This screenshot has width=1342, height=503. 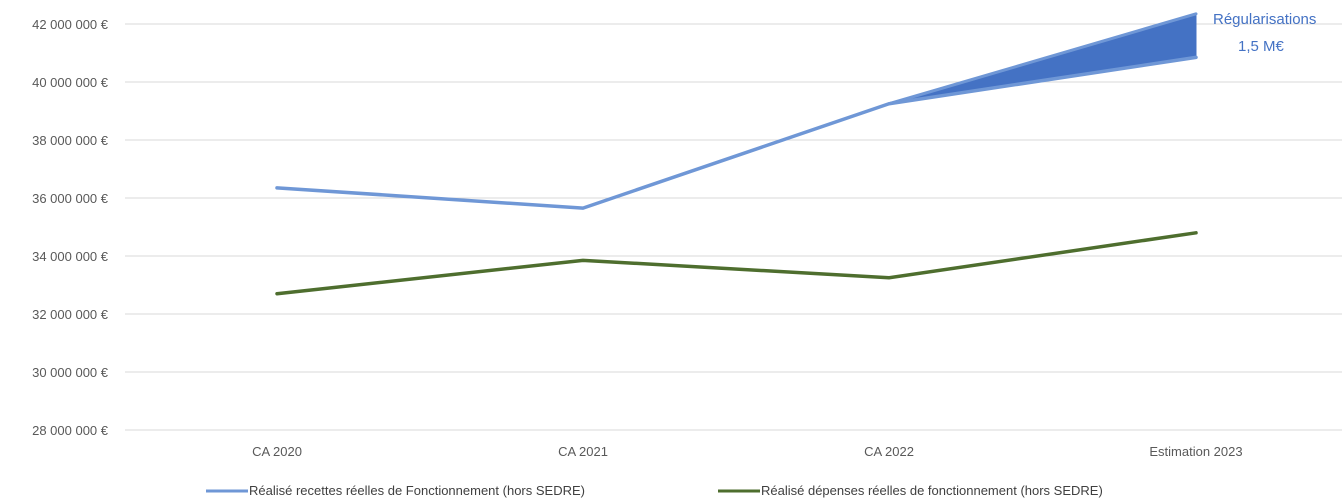 What do you see at coordinates (277, 451) in the screenshot?
I see `x-tick-label: CA 2020` at bounding box center [277, 451].